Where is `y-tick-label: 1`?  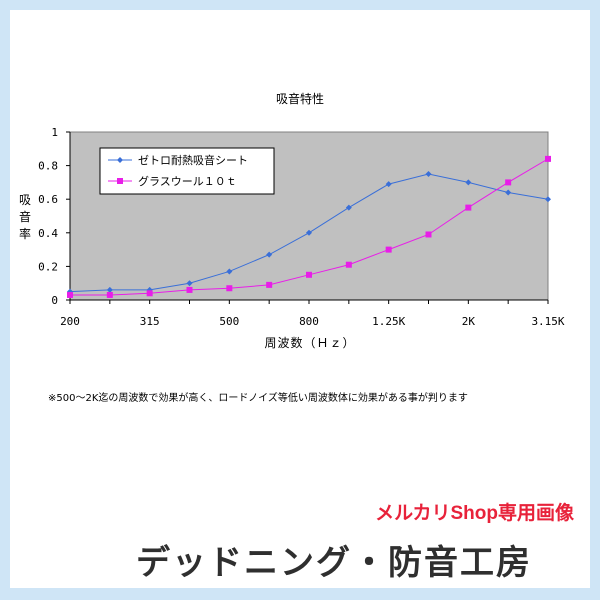
y-tick-label: 1 is located at coordinates (54, 132).